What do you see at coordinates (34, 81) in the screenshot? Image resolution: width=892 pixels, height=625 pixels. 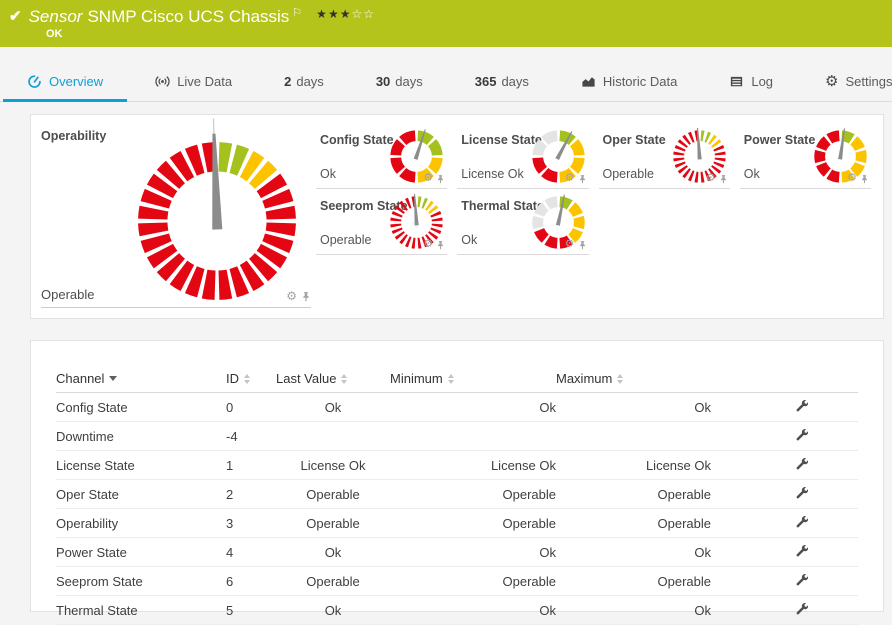 I see `gauge-icon` at bounding box center [34, 81].